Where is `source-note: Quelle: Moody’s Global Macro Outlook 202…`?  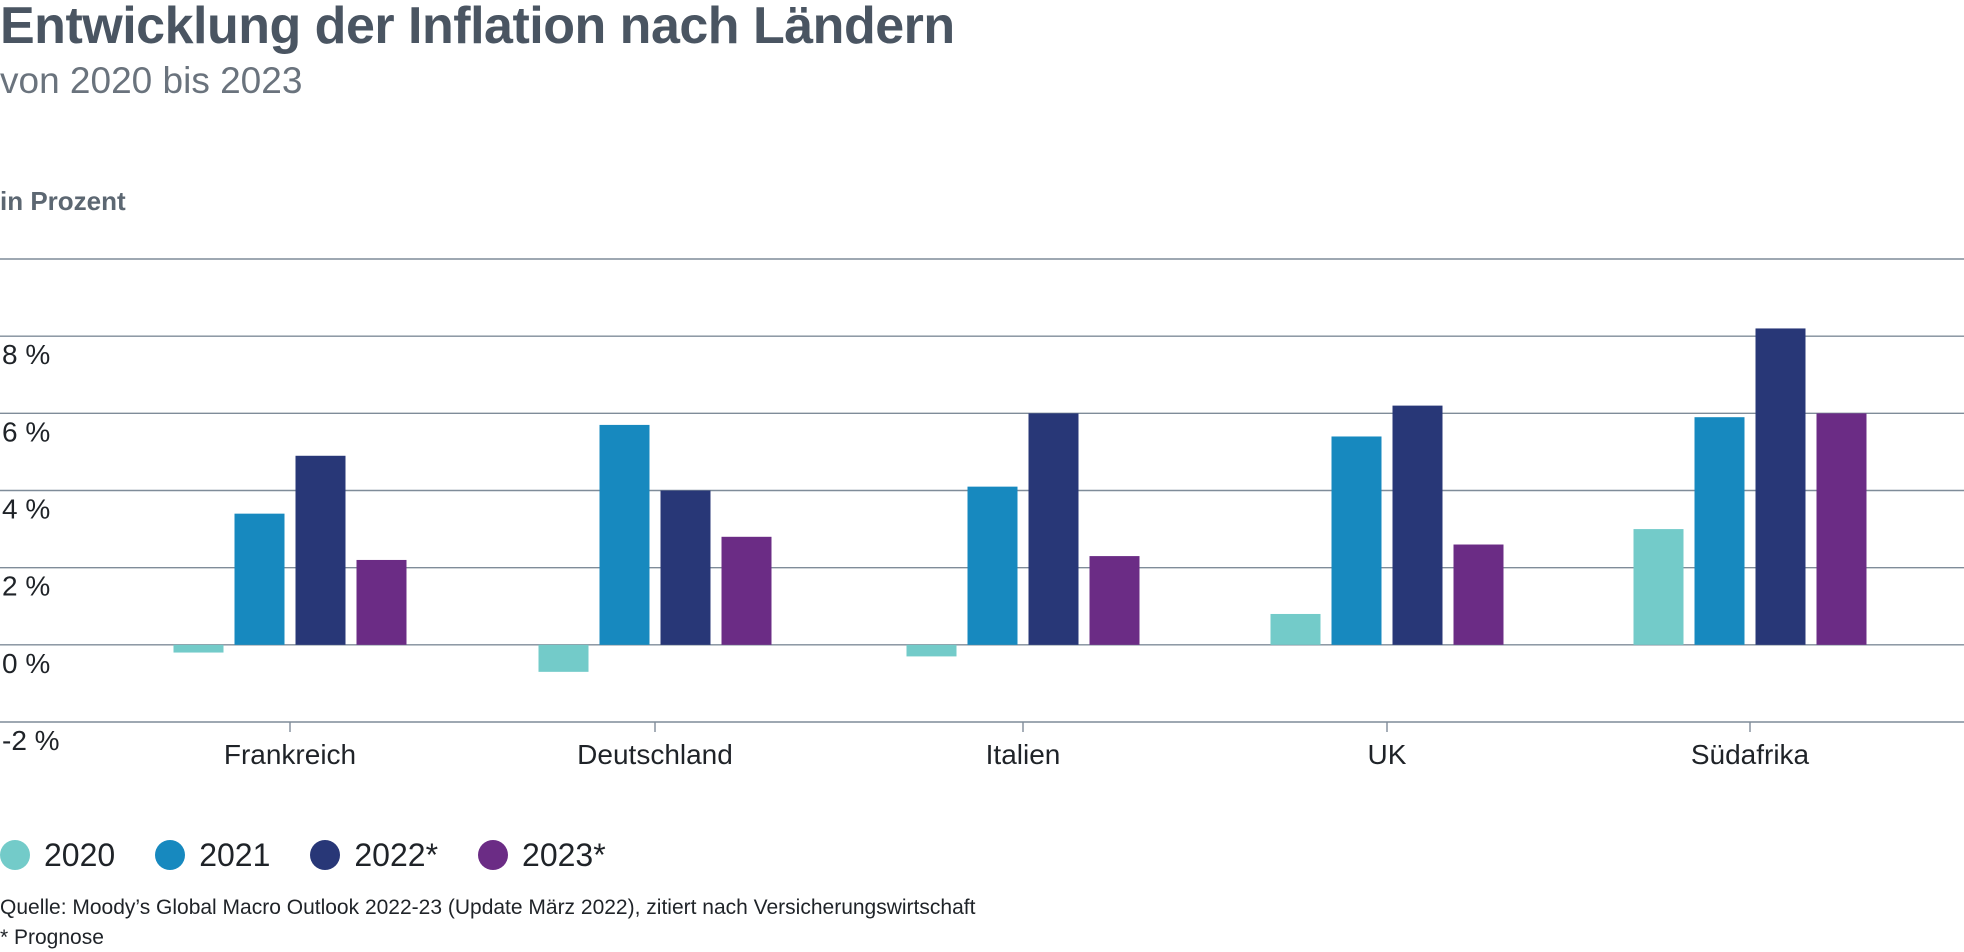 source-note: Quelle: Moody’s Global Macro Outlook 202… is located at coordinates (488, 907).